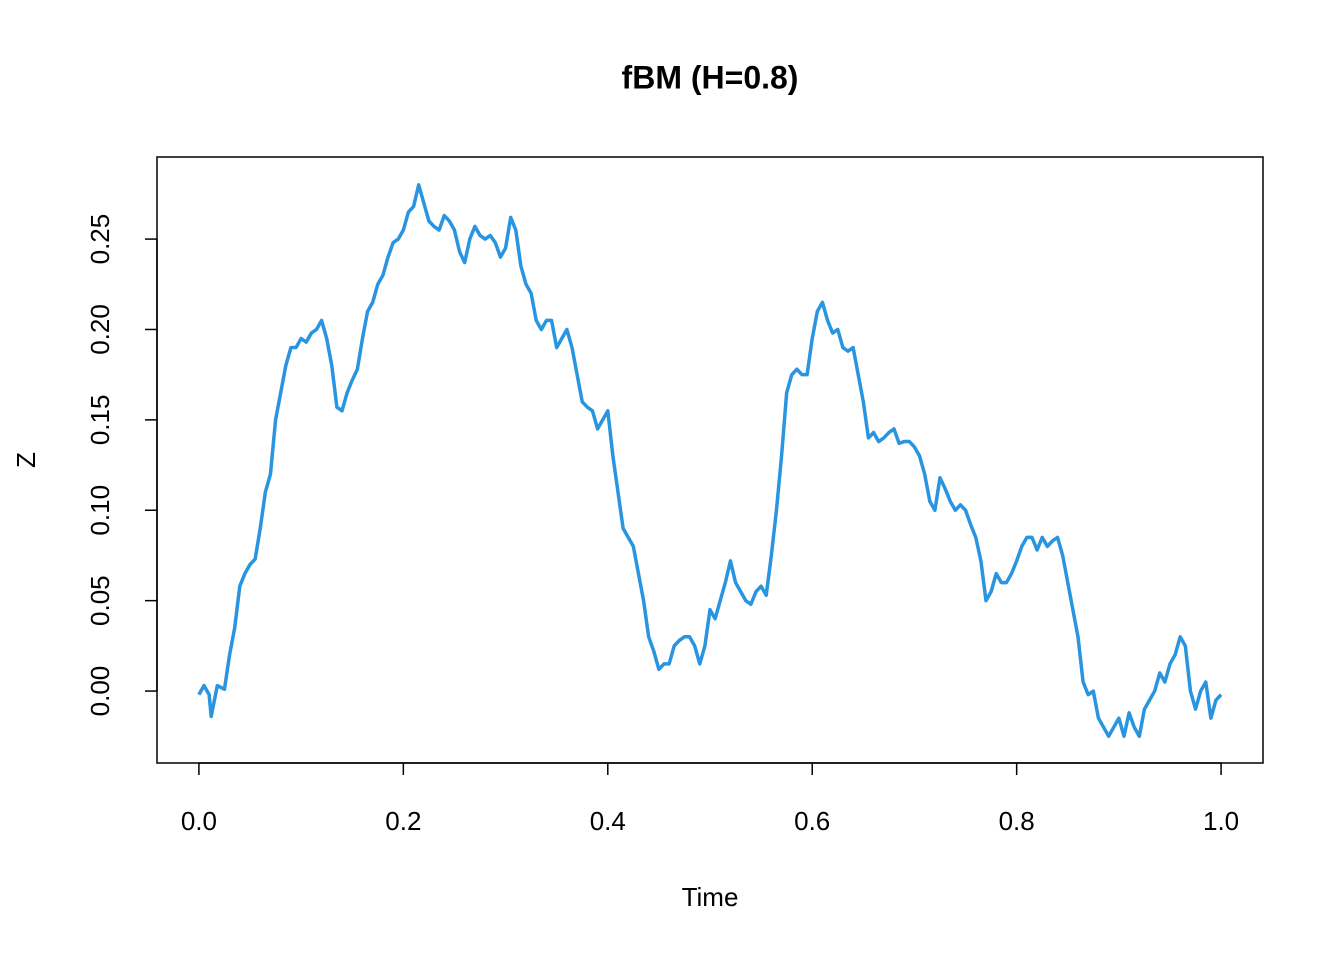 This screenshot has width=1344, height=960. What do you see at coordinates (26, 460) in the screenshot?
I see `y-axis-label: Z` at bounding box center [26, 460].